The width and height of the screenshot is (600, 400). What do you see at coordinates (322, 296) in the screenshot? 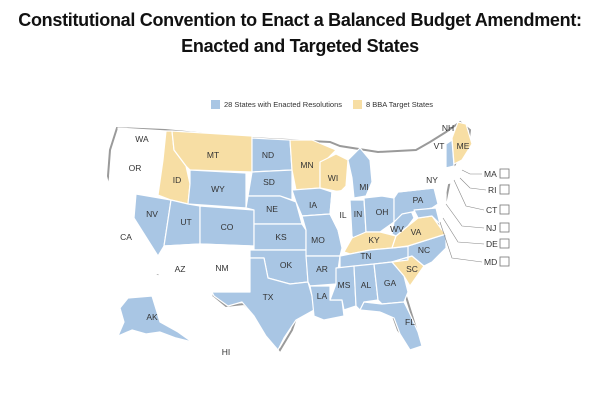
I see `label-la: LA` at bounding box center [322, 296].